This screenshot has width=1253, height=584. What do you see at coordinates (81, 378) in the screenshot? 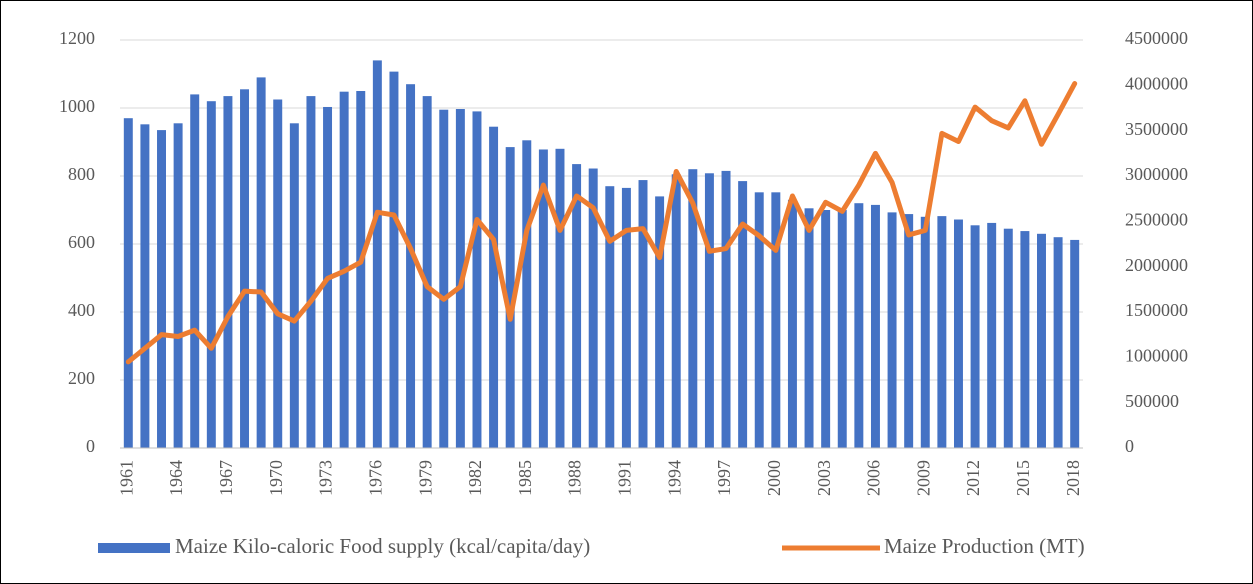
I see `y-tick-label: 200` at bounding box center [81, 378].